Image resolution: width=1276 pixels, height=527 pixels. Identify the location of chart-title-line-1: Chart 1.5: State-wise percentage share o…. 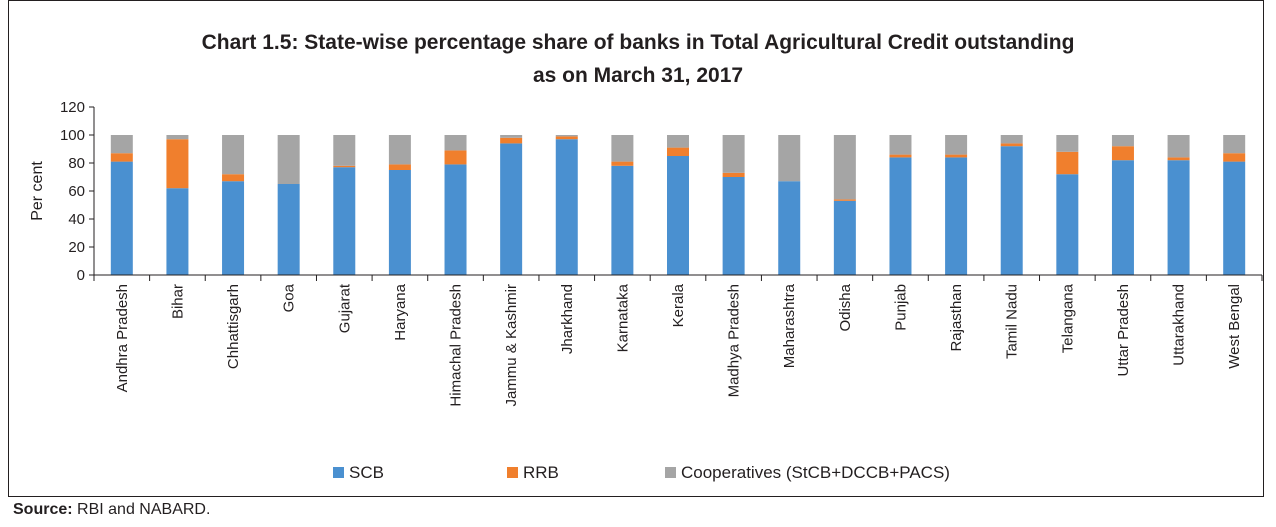
(638, 42).